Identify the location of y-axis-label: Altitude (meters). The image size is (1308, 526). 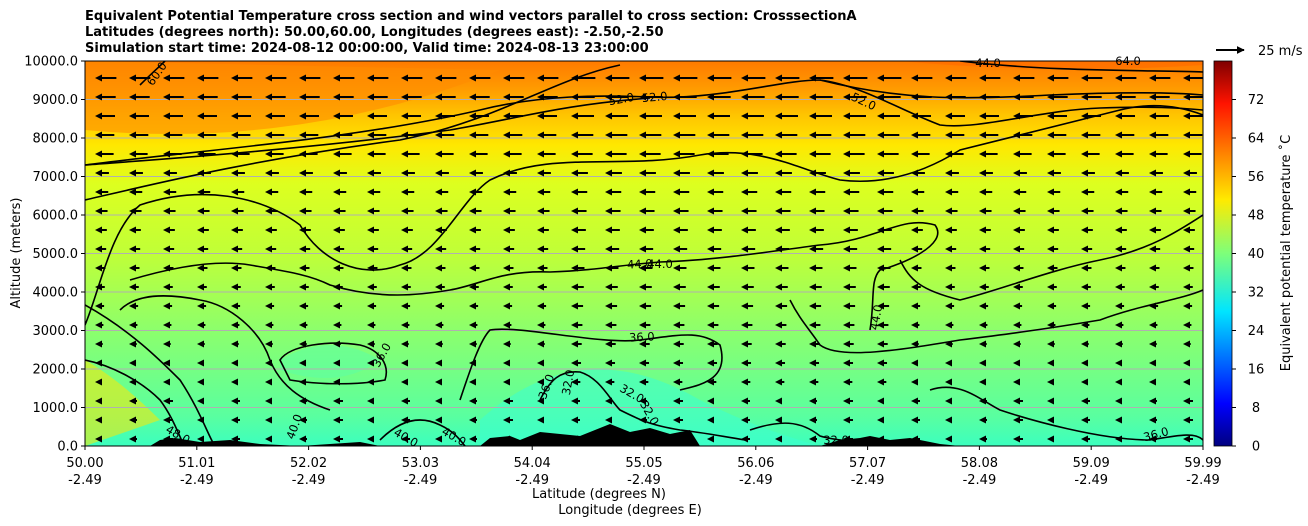
(16, 253).